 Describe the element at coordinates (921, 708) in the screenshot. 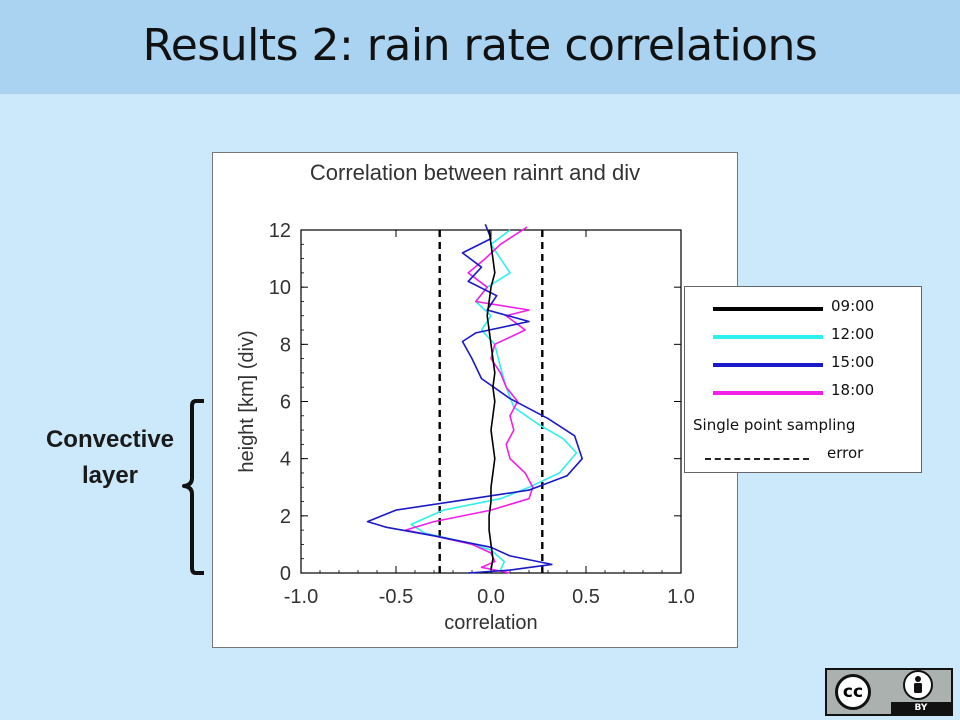

I see `by-label: BY` at that location.